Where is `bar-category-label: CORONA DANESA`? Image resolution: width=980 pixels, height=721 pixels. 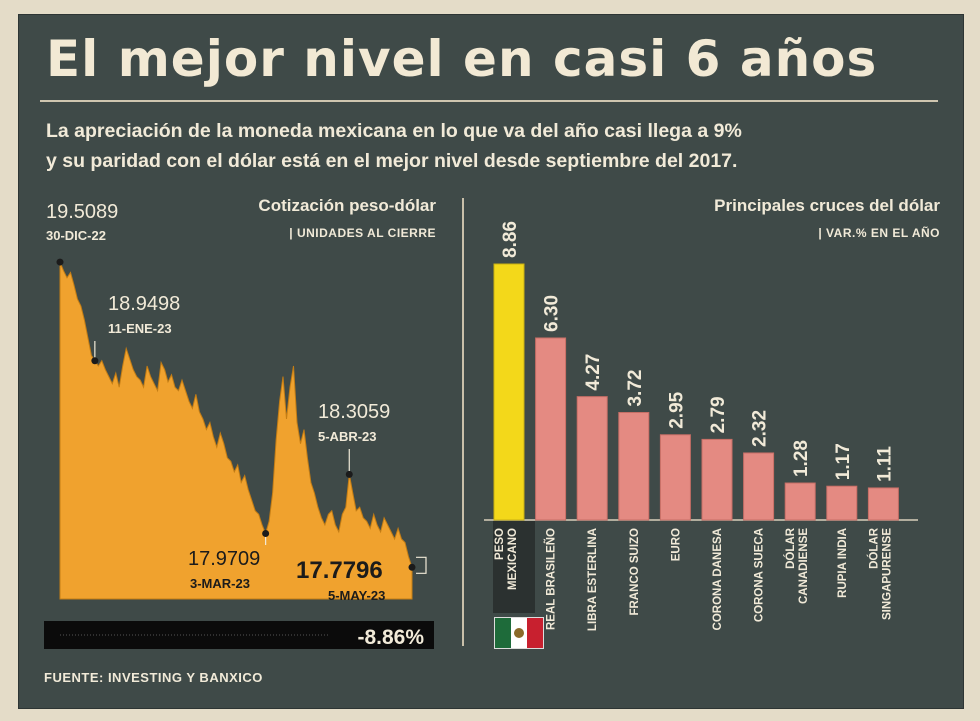 bar-category-label: CORONA DANESA is located at coordinates (718, 579).